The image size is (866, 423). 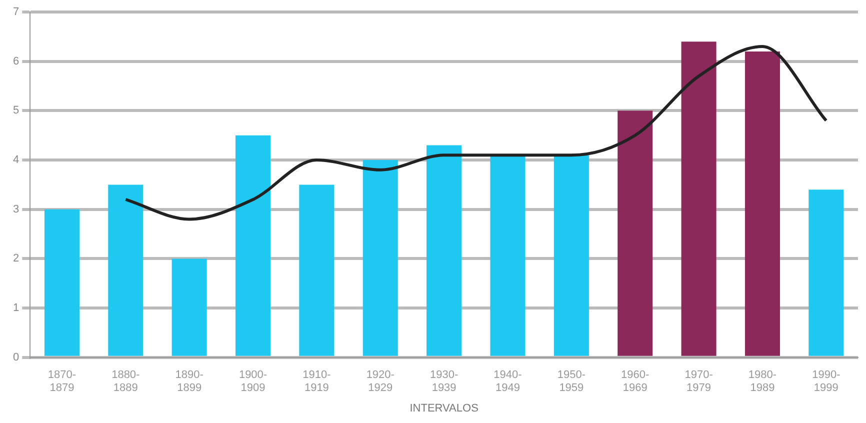 I want to click on x-tick-label: 1940-1949, so click(x=508, y=381).